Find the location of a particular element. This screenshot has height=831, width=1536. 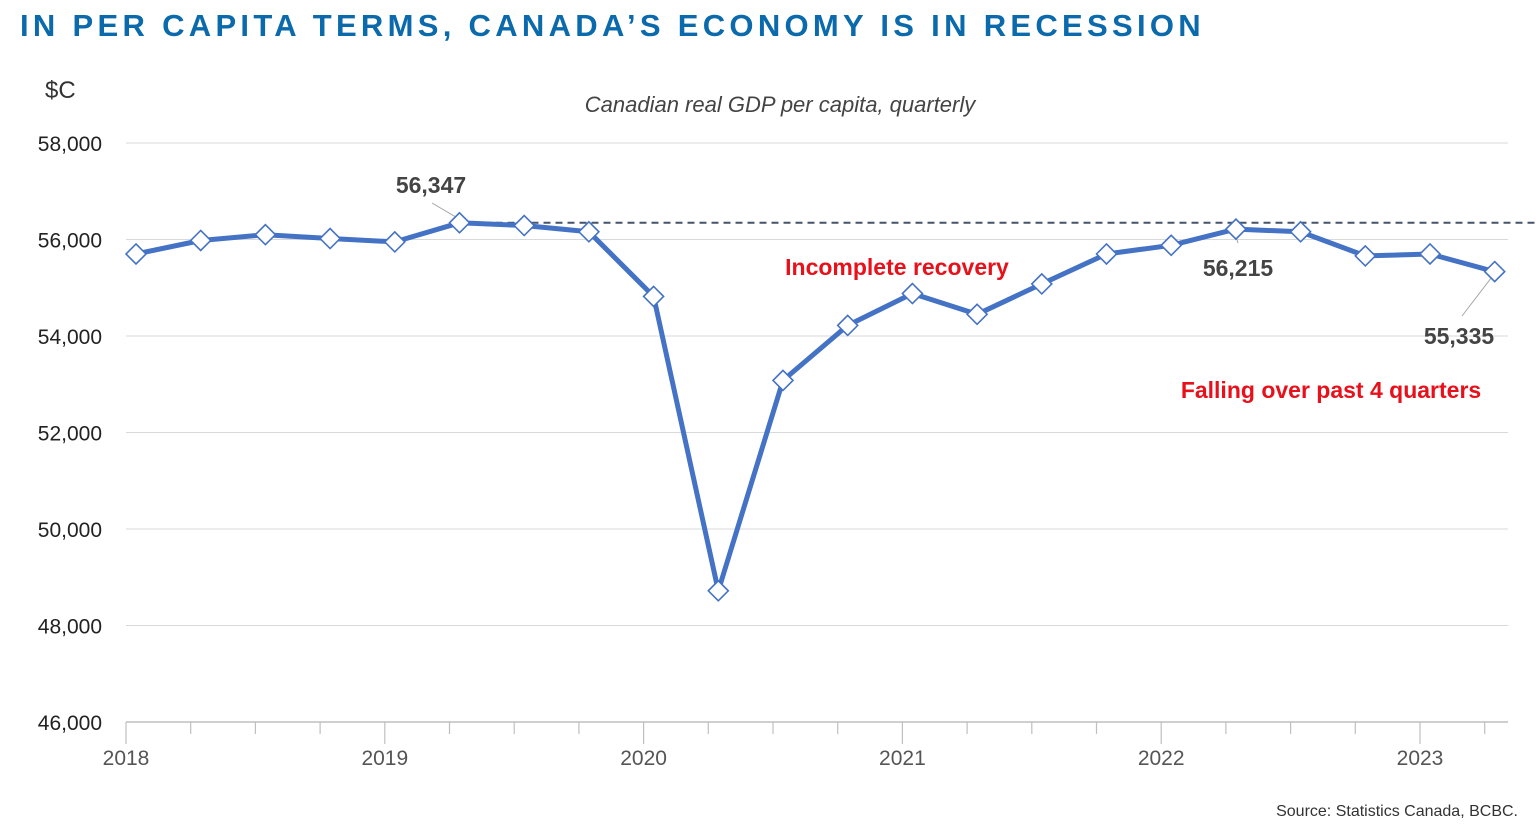

incomplete-recovery-note: Incomplete recovery is located at coordinates (897, 267).